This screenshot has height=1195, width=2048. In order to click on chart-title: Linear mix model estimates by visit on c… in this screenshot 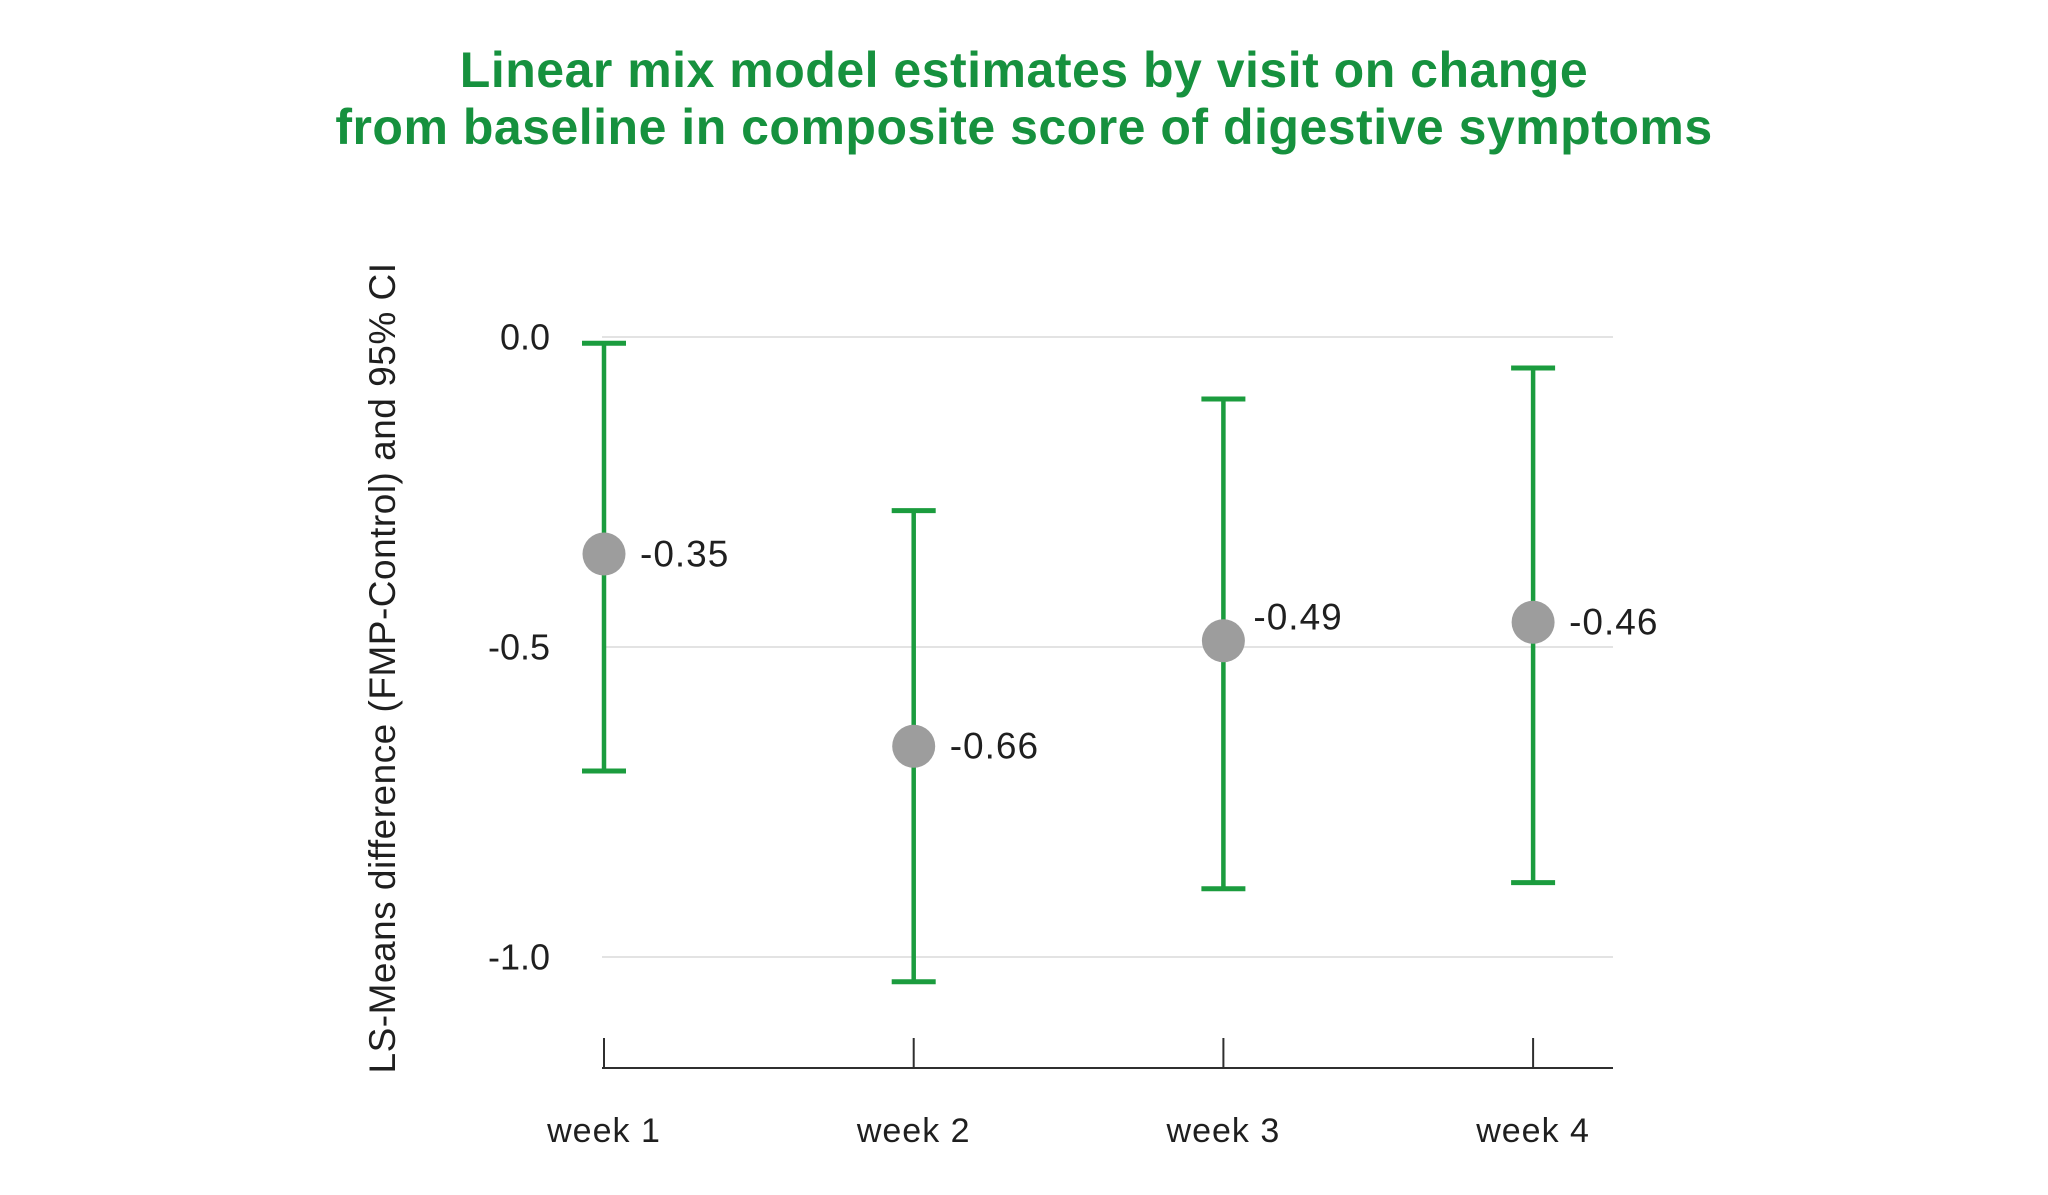, I will do `click(1024, 99)`.